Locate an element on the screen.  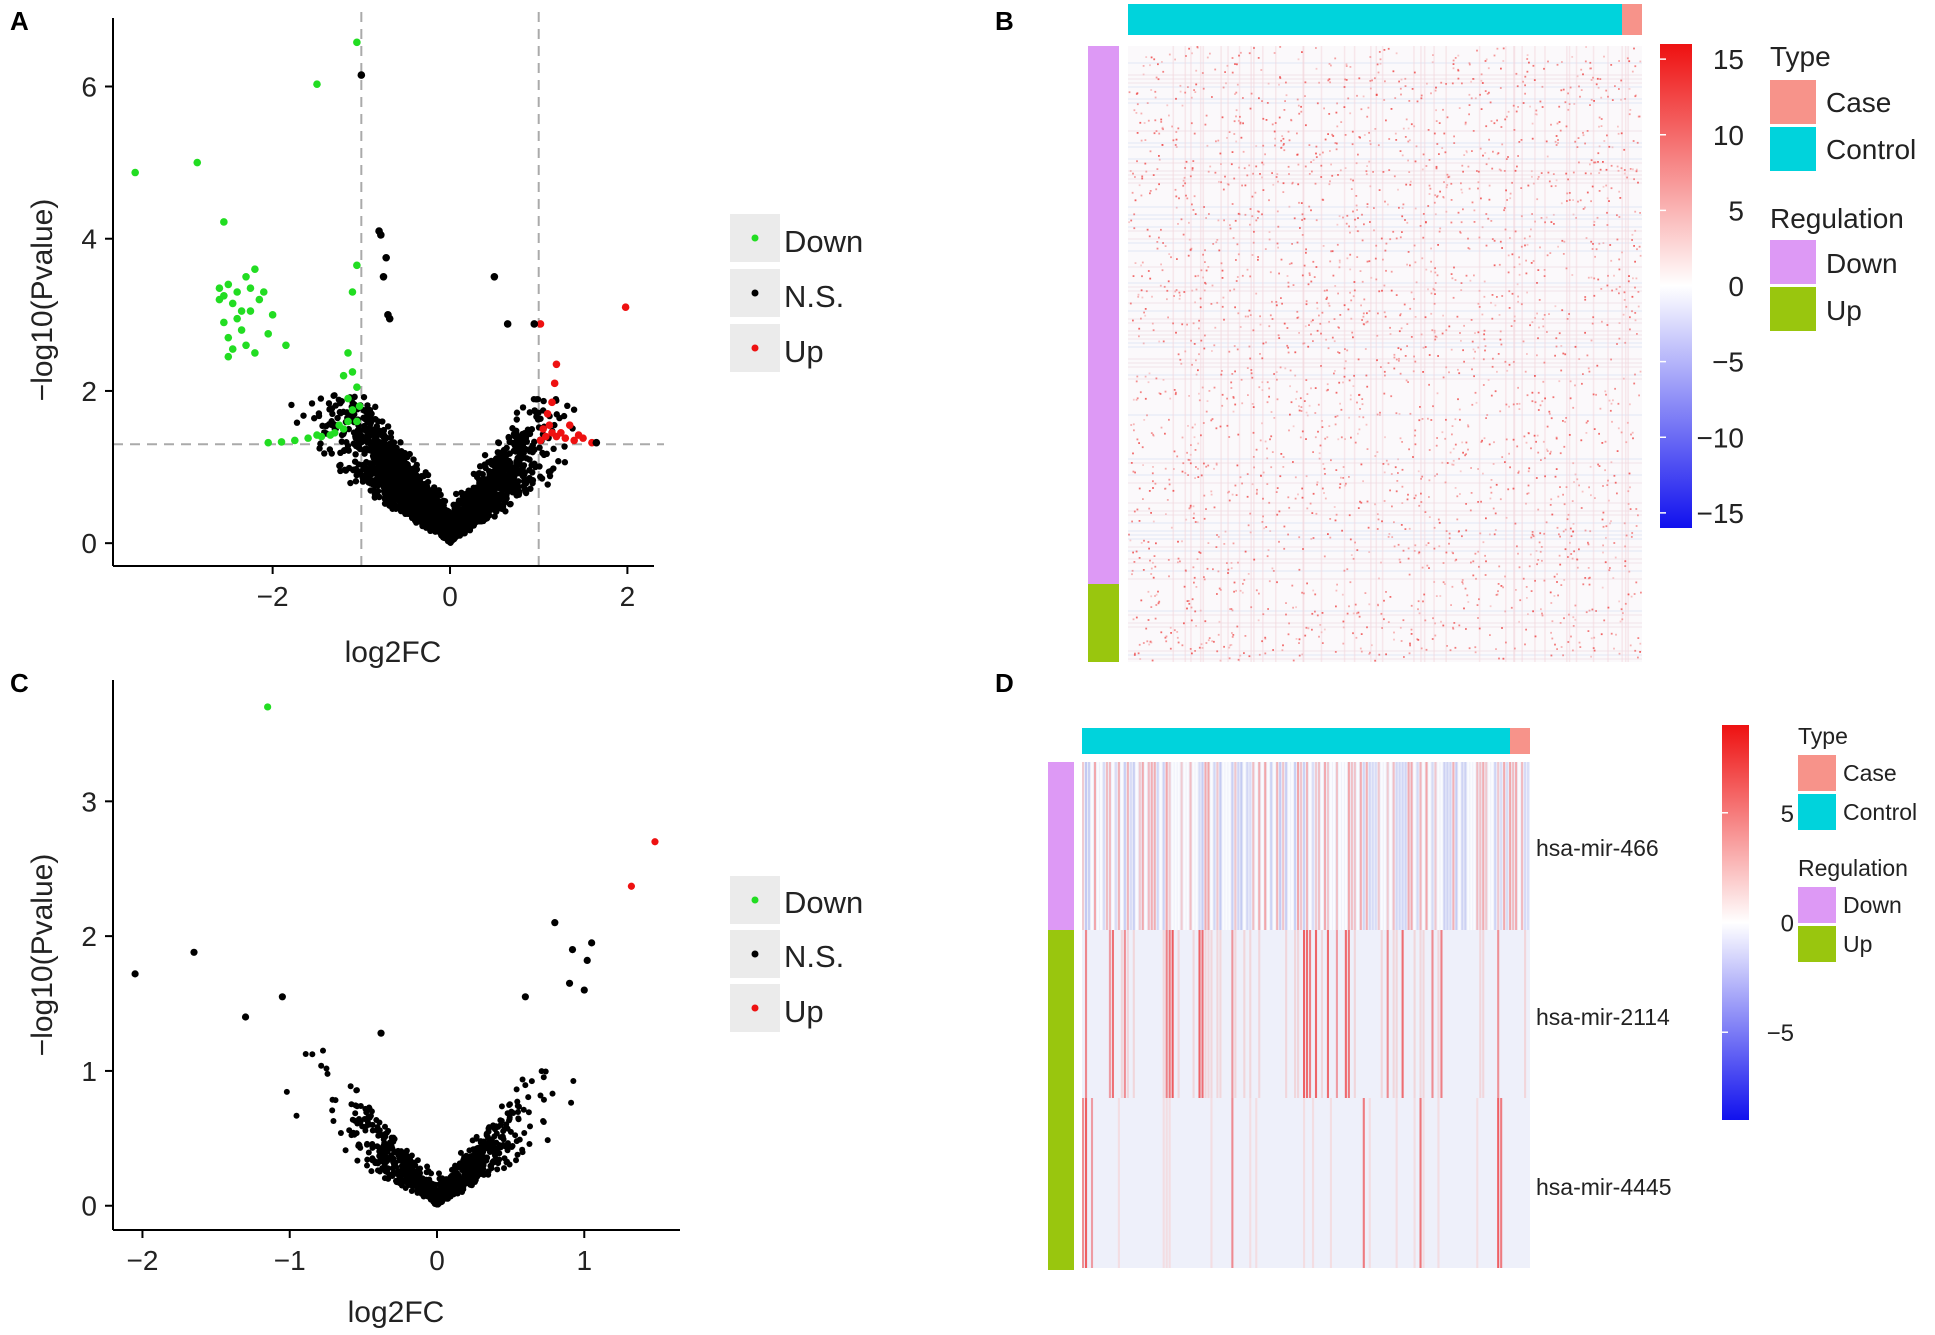
ns-cloud-a is located at coordinates (433, 469).